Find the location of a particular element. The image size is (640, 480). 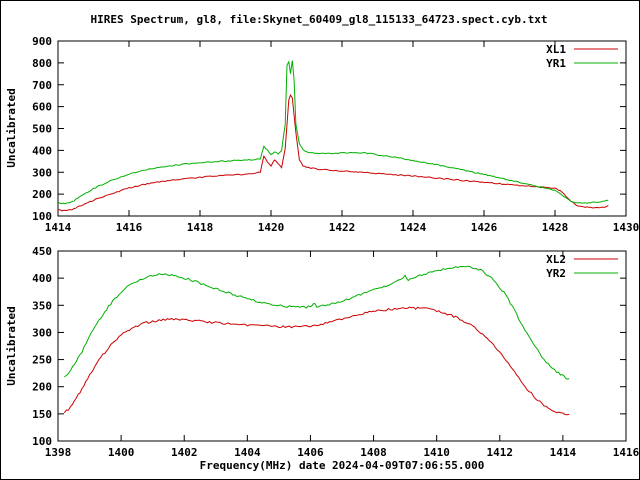

x-tick-label: 1428 is located at coordinates (555, 227).